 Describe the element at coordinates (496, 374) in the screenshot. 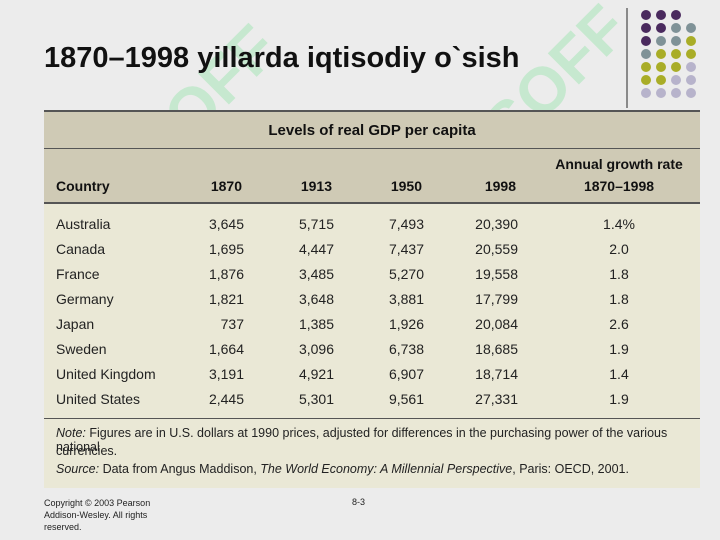

I see `cell-y1998: 18,714` at that location.